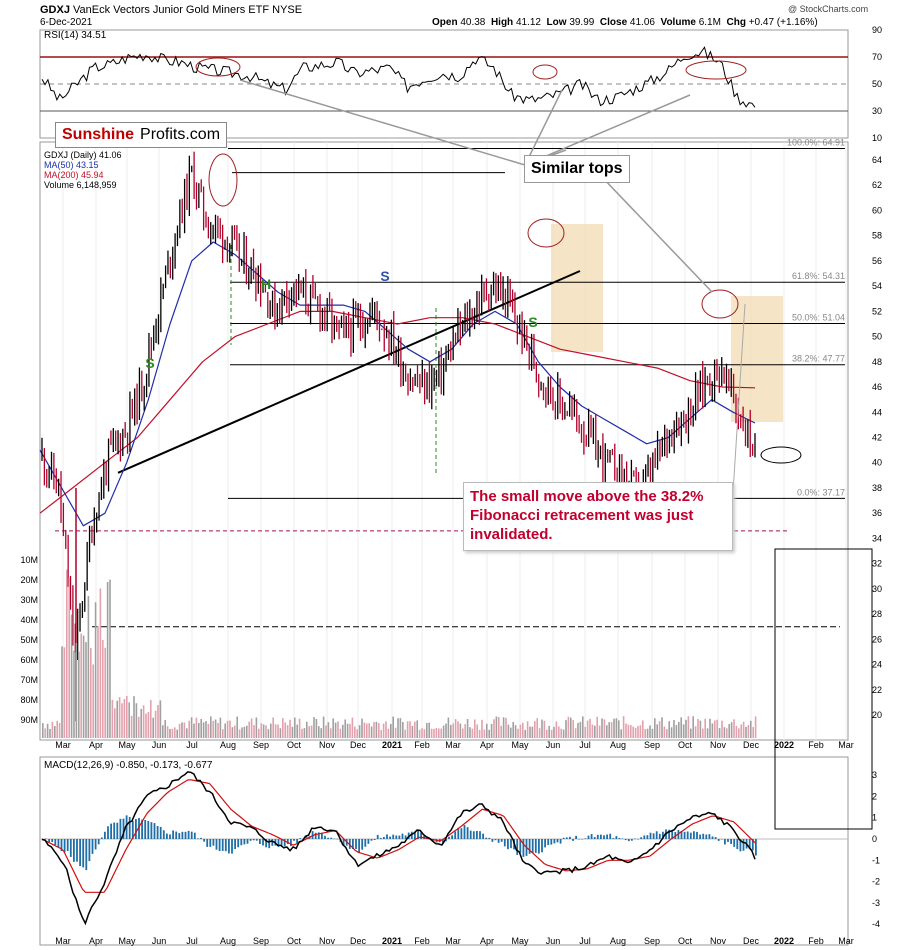  Describe the element at coordinates (553, 745) in the screenshot. I see `x-tick-label: Jun` at that location.